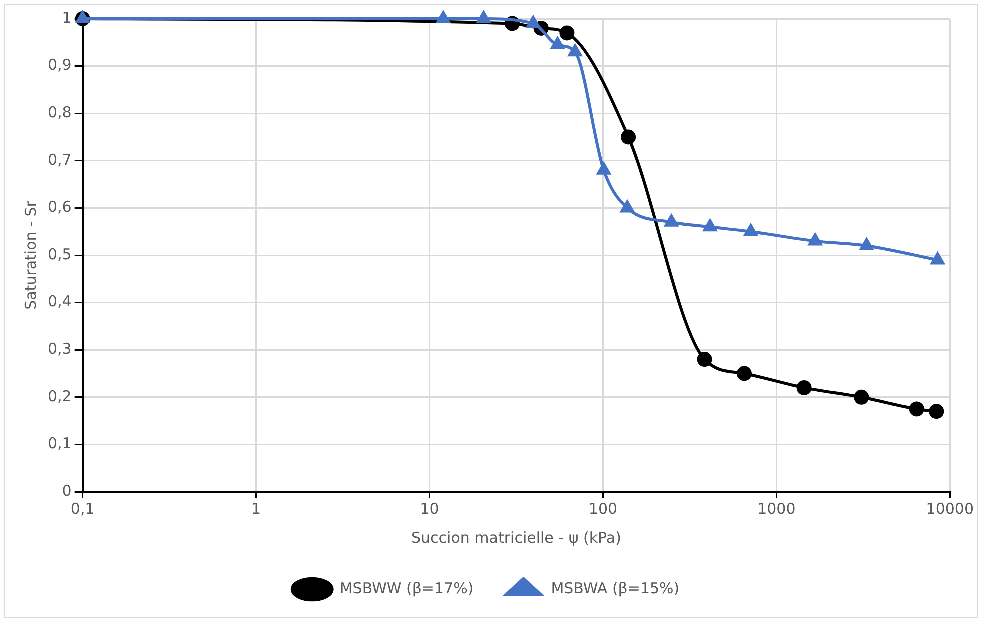 This screenshot has width=982, height=623. I want to click on x-tick-label: 1, so click(257, 509).